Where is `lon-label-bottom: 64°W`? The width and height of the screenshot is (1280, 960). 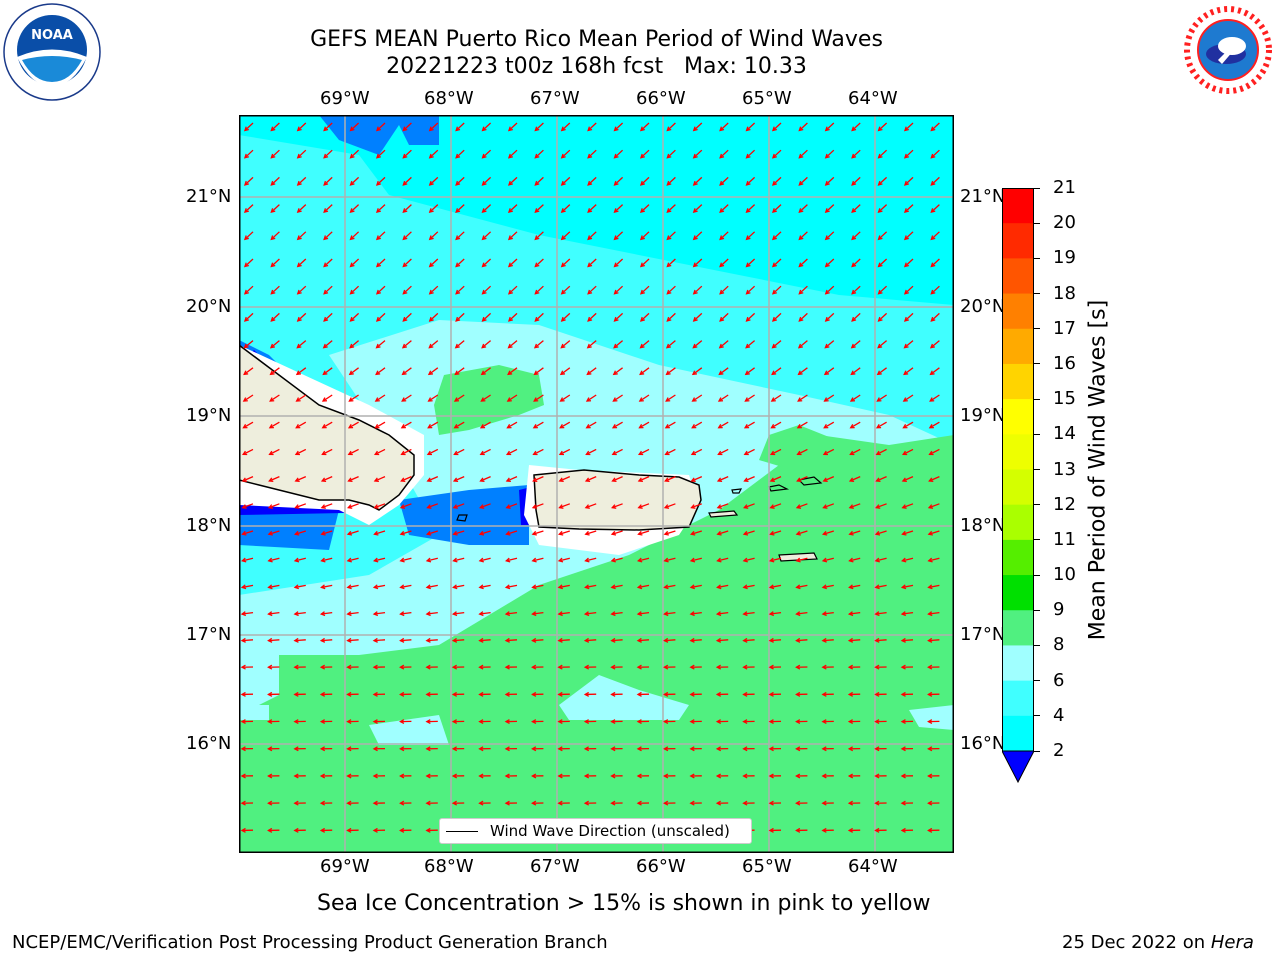 lon-label-bottom: 64°W is located at coordinates (873, 866).